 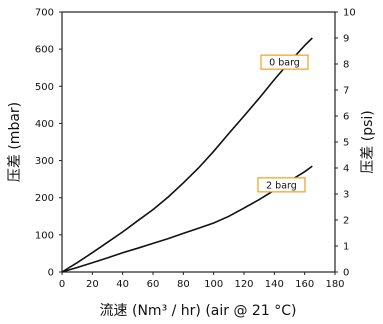 I want to click on series-callout-label: 2 barg, so click(x=281, y=185).